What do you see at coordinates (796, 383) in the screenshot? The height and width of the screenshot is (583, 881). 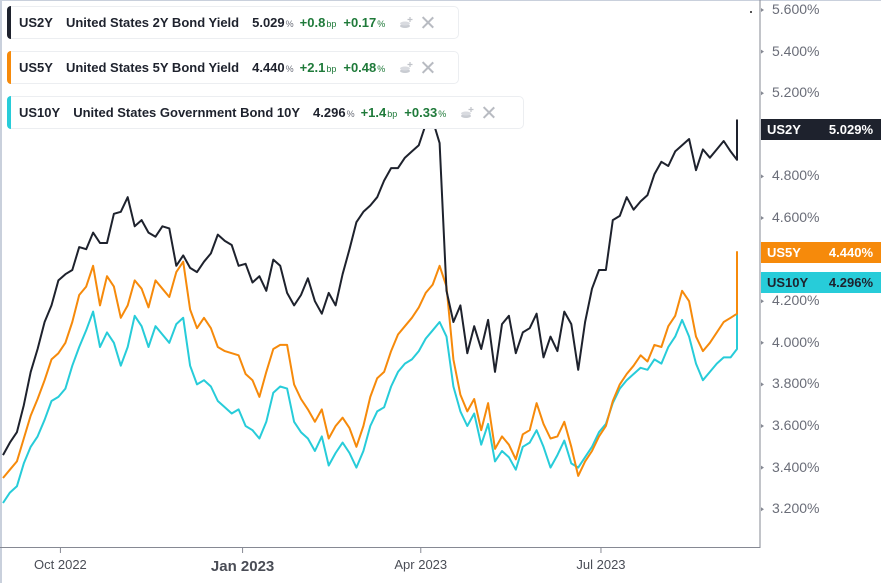 I see `y-tick-label: 3.800%` at bounding box center [796, 383].